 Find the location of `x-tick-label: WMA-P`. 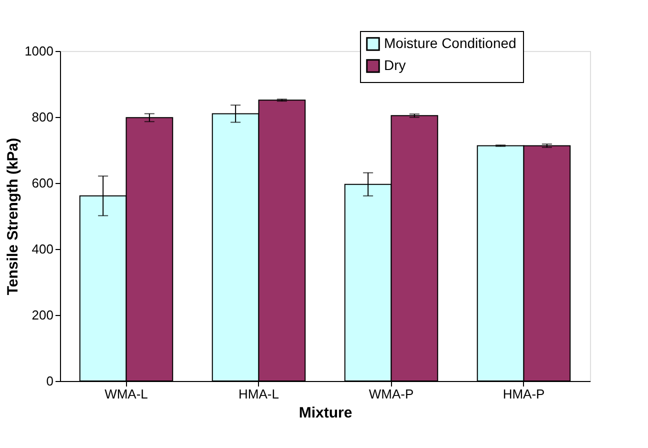

x-tick-label: WMA-P is located at coordinates (391, 394).